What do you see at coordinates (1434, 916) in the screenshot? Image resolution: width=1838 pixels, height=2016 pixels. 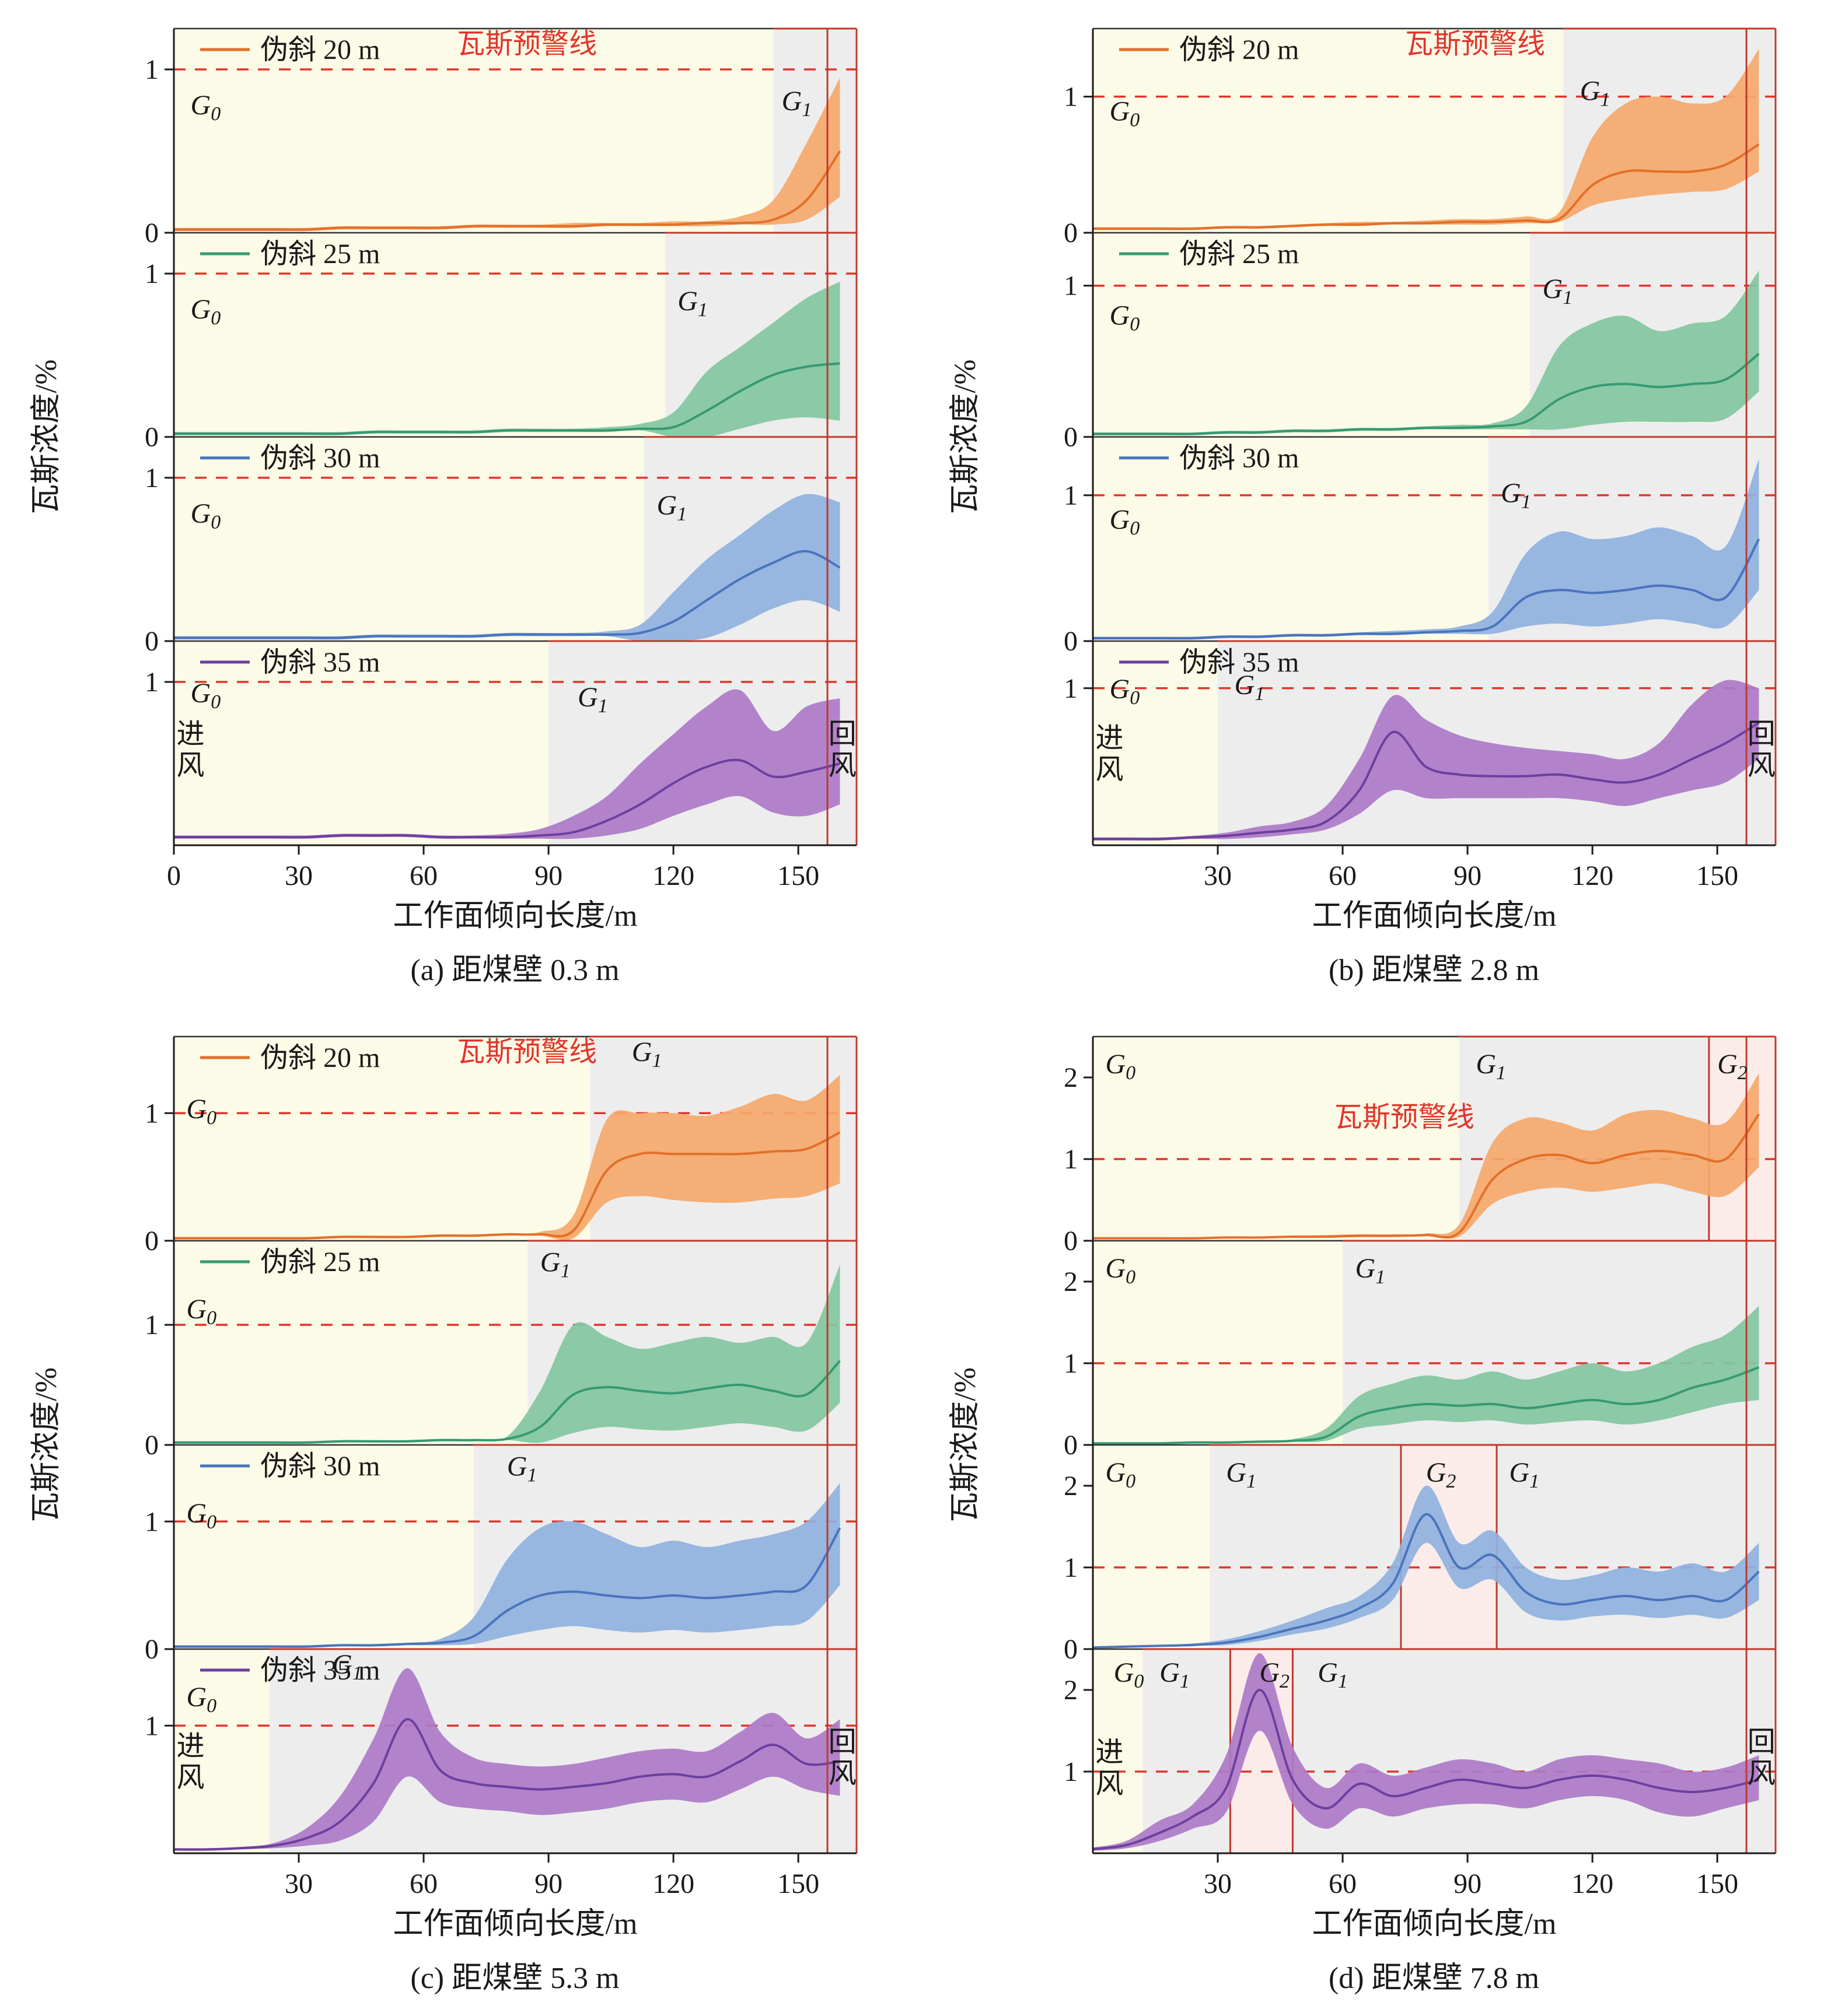 I see `x-axis-title: 工作面倾向长度/m` at bounding box center [1434, 916].